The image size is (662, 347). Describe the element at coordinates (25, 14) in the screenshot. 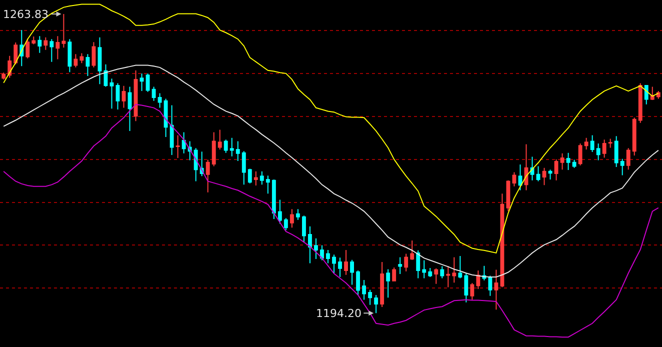

I see `annotation: 1263.83` at that location.